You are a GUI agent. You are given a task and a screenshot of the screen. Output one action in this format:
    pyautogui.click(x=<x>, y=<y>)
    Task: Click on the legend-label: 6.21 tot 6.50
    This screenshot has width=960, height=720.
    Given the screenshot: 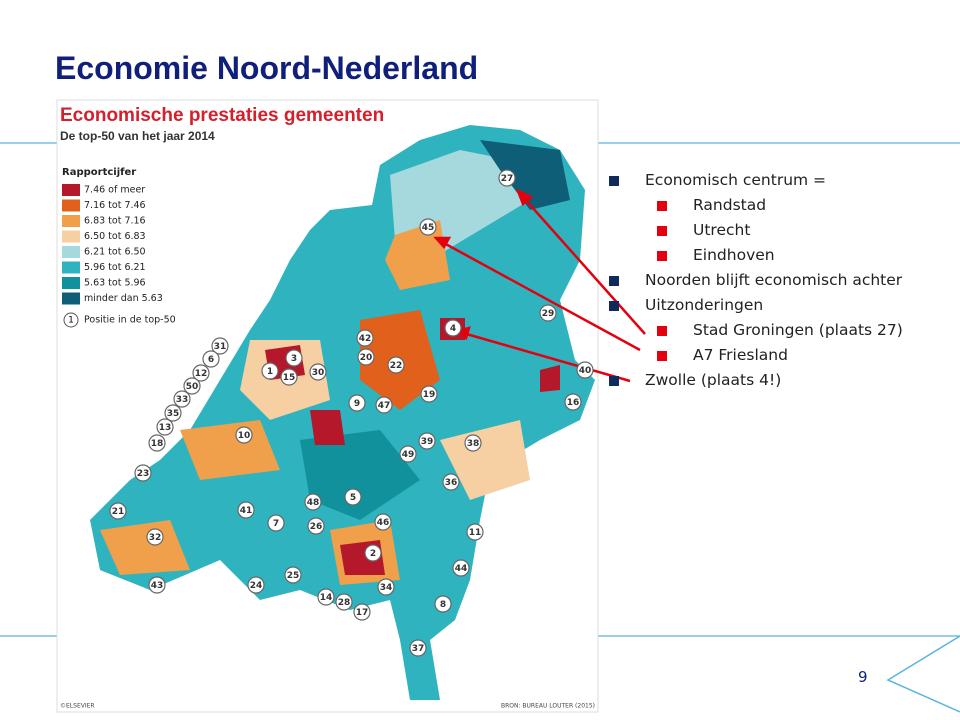 What is the action you would take?
    pyautogui.click(x=115, y=252)
    